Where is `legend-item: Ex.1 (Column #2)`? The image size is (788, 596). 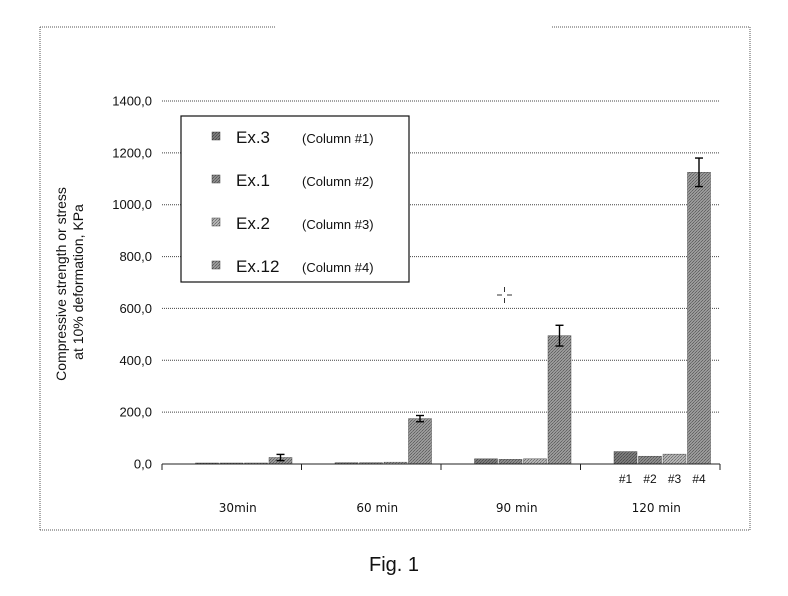
legend-item: Ex.1 (Column #2) is located at coordinates (292, 180).